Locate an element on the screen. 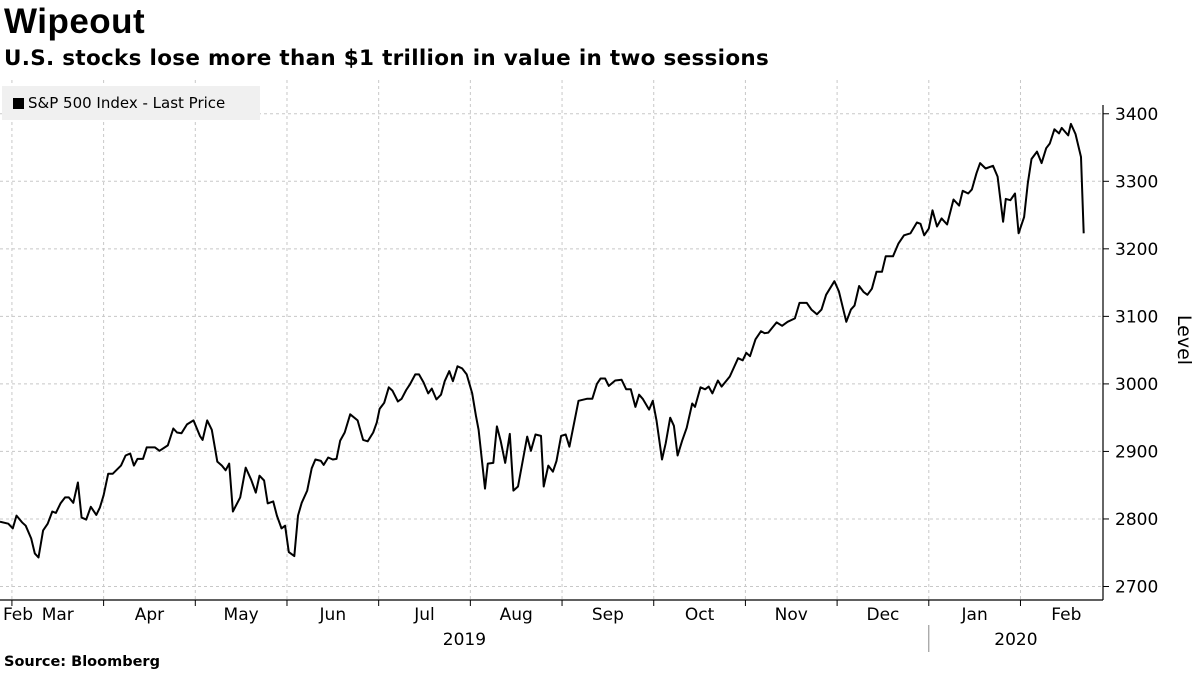 The image size is (1200, 675). x-month-label: Nov is located at coordinates (791, 615).